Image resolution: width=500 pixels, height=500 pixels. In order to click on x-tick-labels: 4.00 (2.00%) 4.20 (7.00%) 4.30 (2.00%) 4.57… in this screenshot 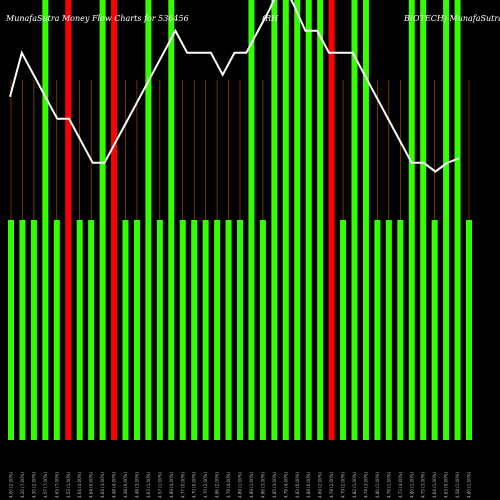, I will do `click(240, 485)`.